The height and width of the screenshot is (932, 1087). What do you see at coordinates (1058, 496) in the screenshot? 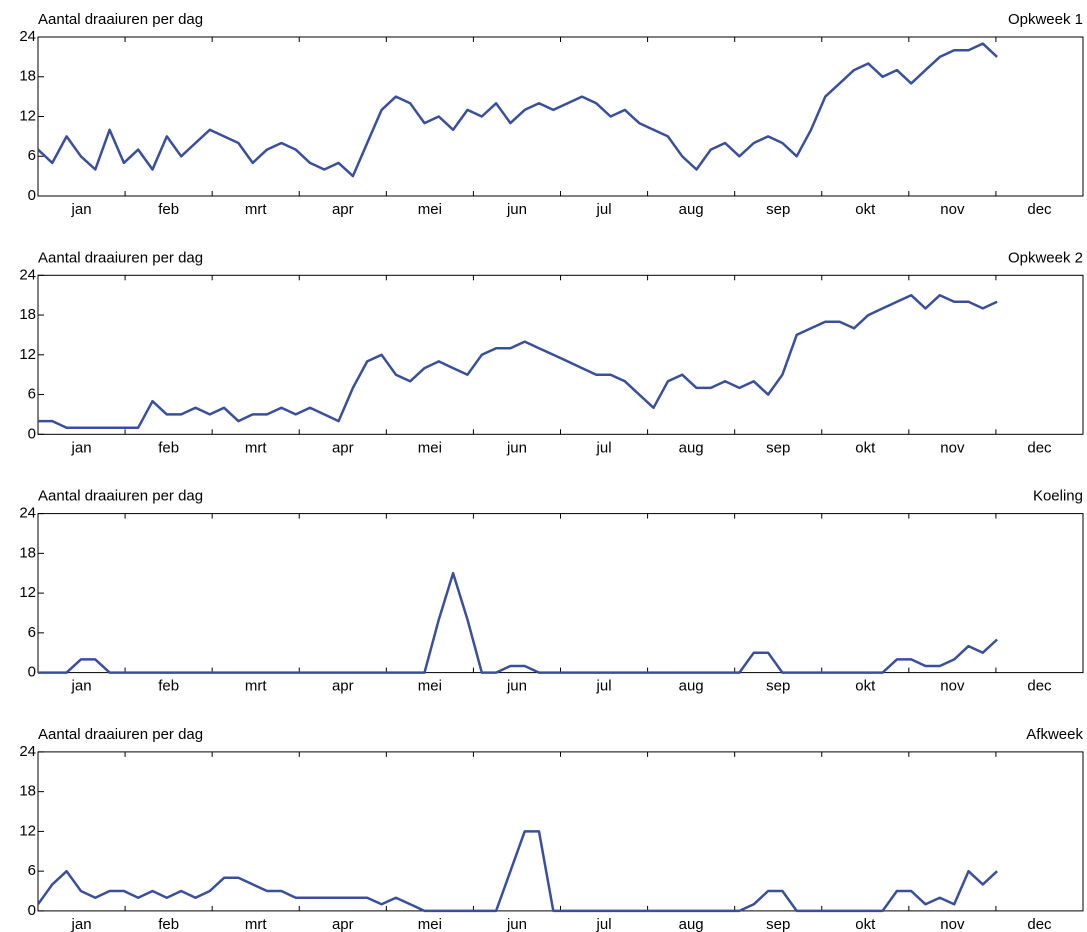
I see `series-label: Koeling` at bounding box center [1058, 496].